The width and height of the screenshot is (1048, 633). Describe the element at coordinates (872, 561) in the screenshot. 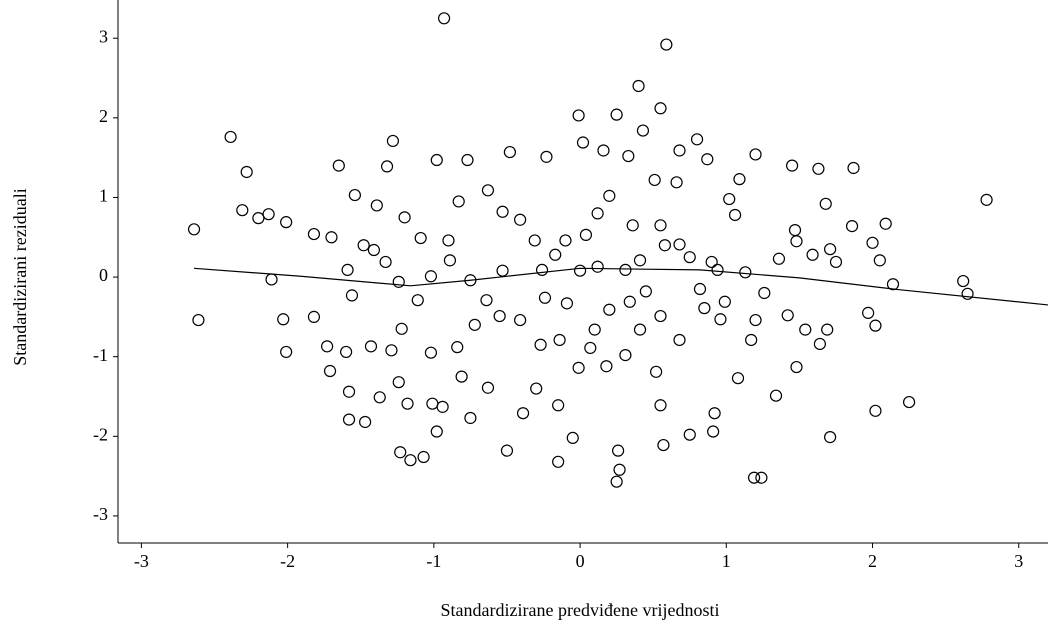

I see `x-tick-label: 2` at that location.